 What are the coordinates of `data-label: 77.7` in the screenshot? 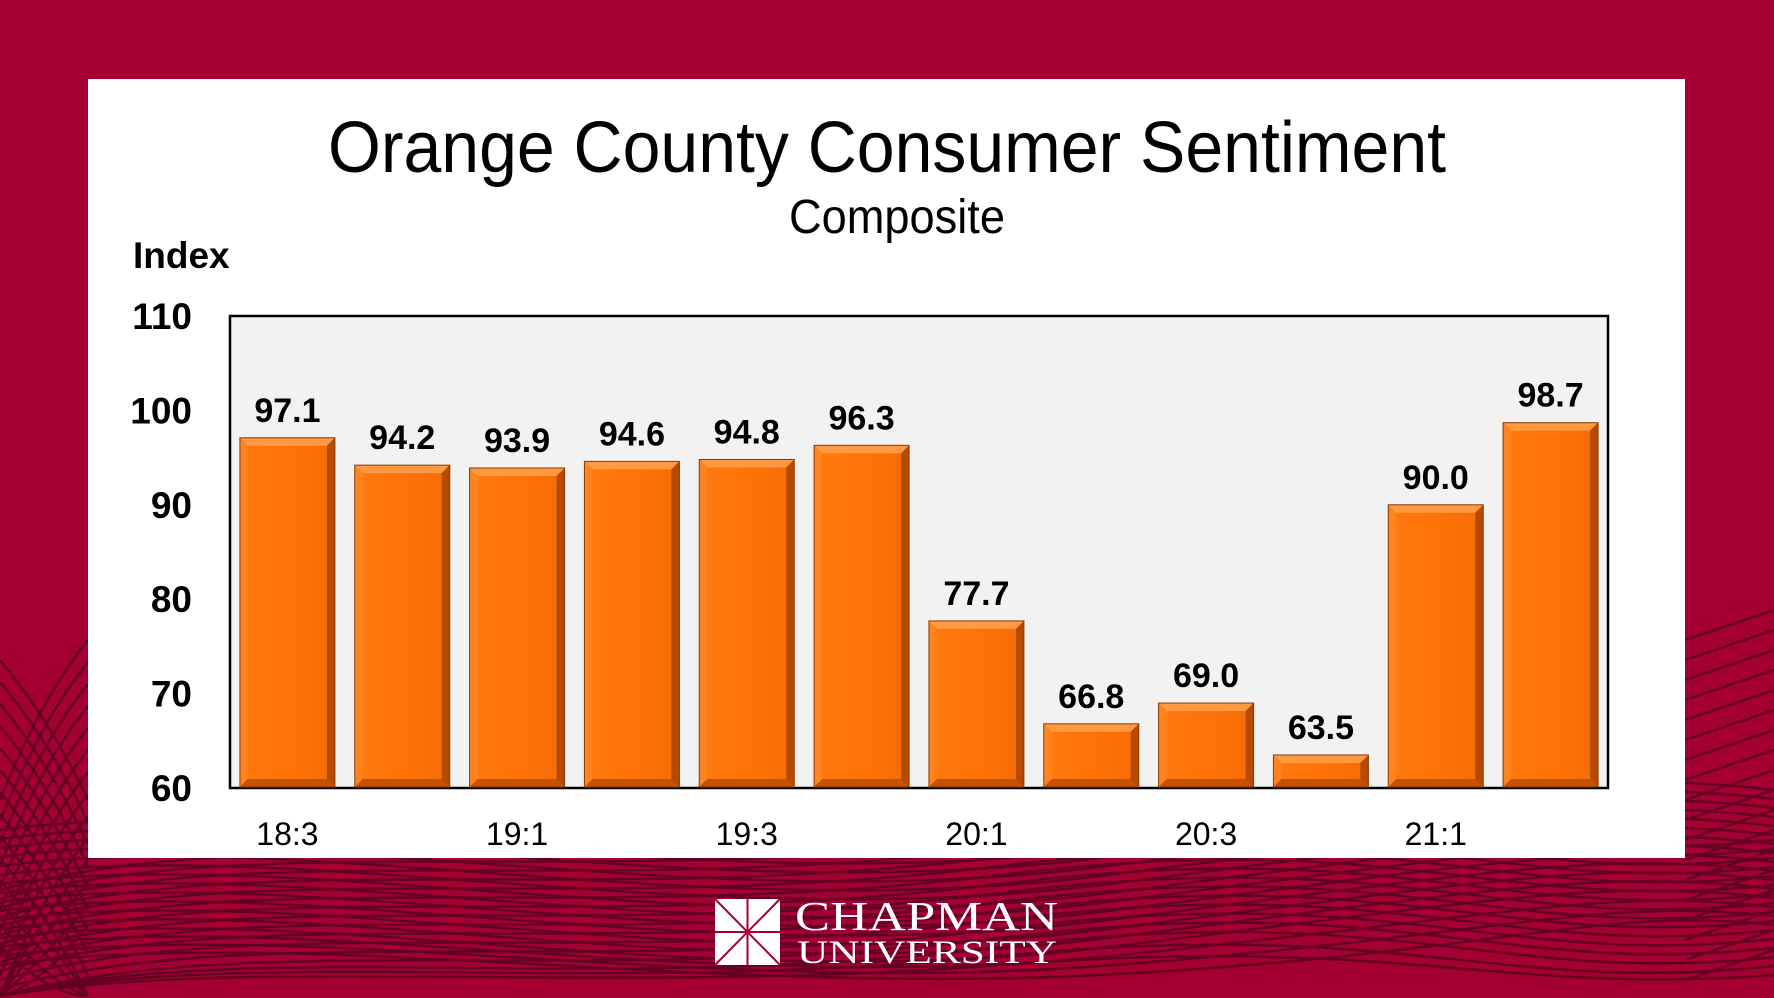 It's located at (976, 594).